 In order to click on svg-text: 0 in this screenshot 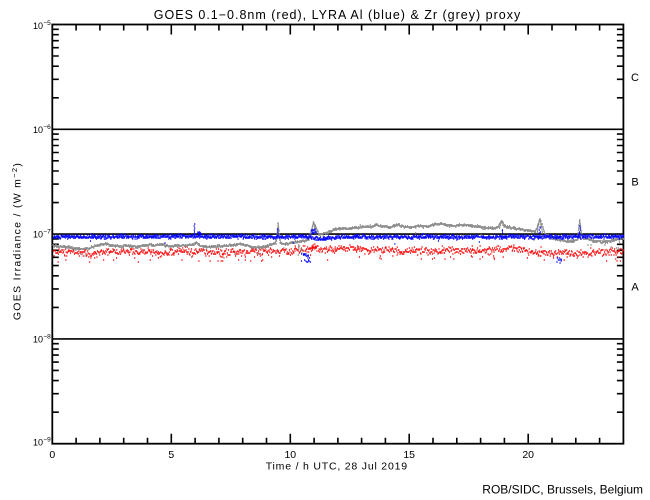, I will do `click(52, 455)`.